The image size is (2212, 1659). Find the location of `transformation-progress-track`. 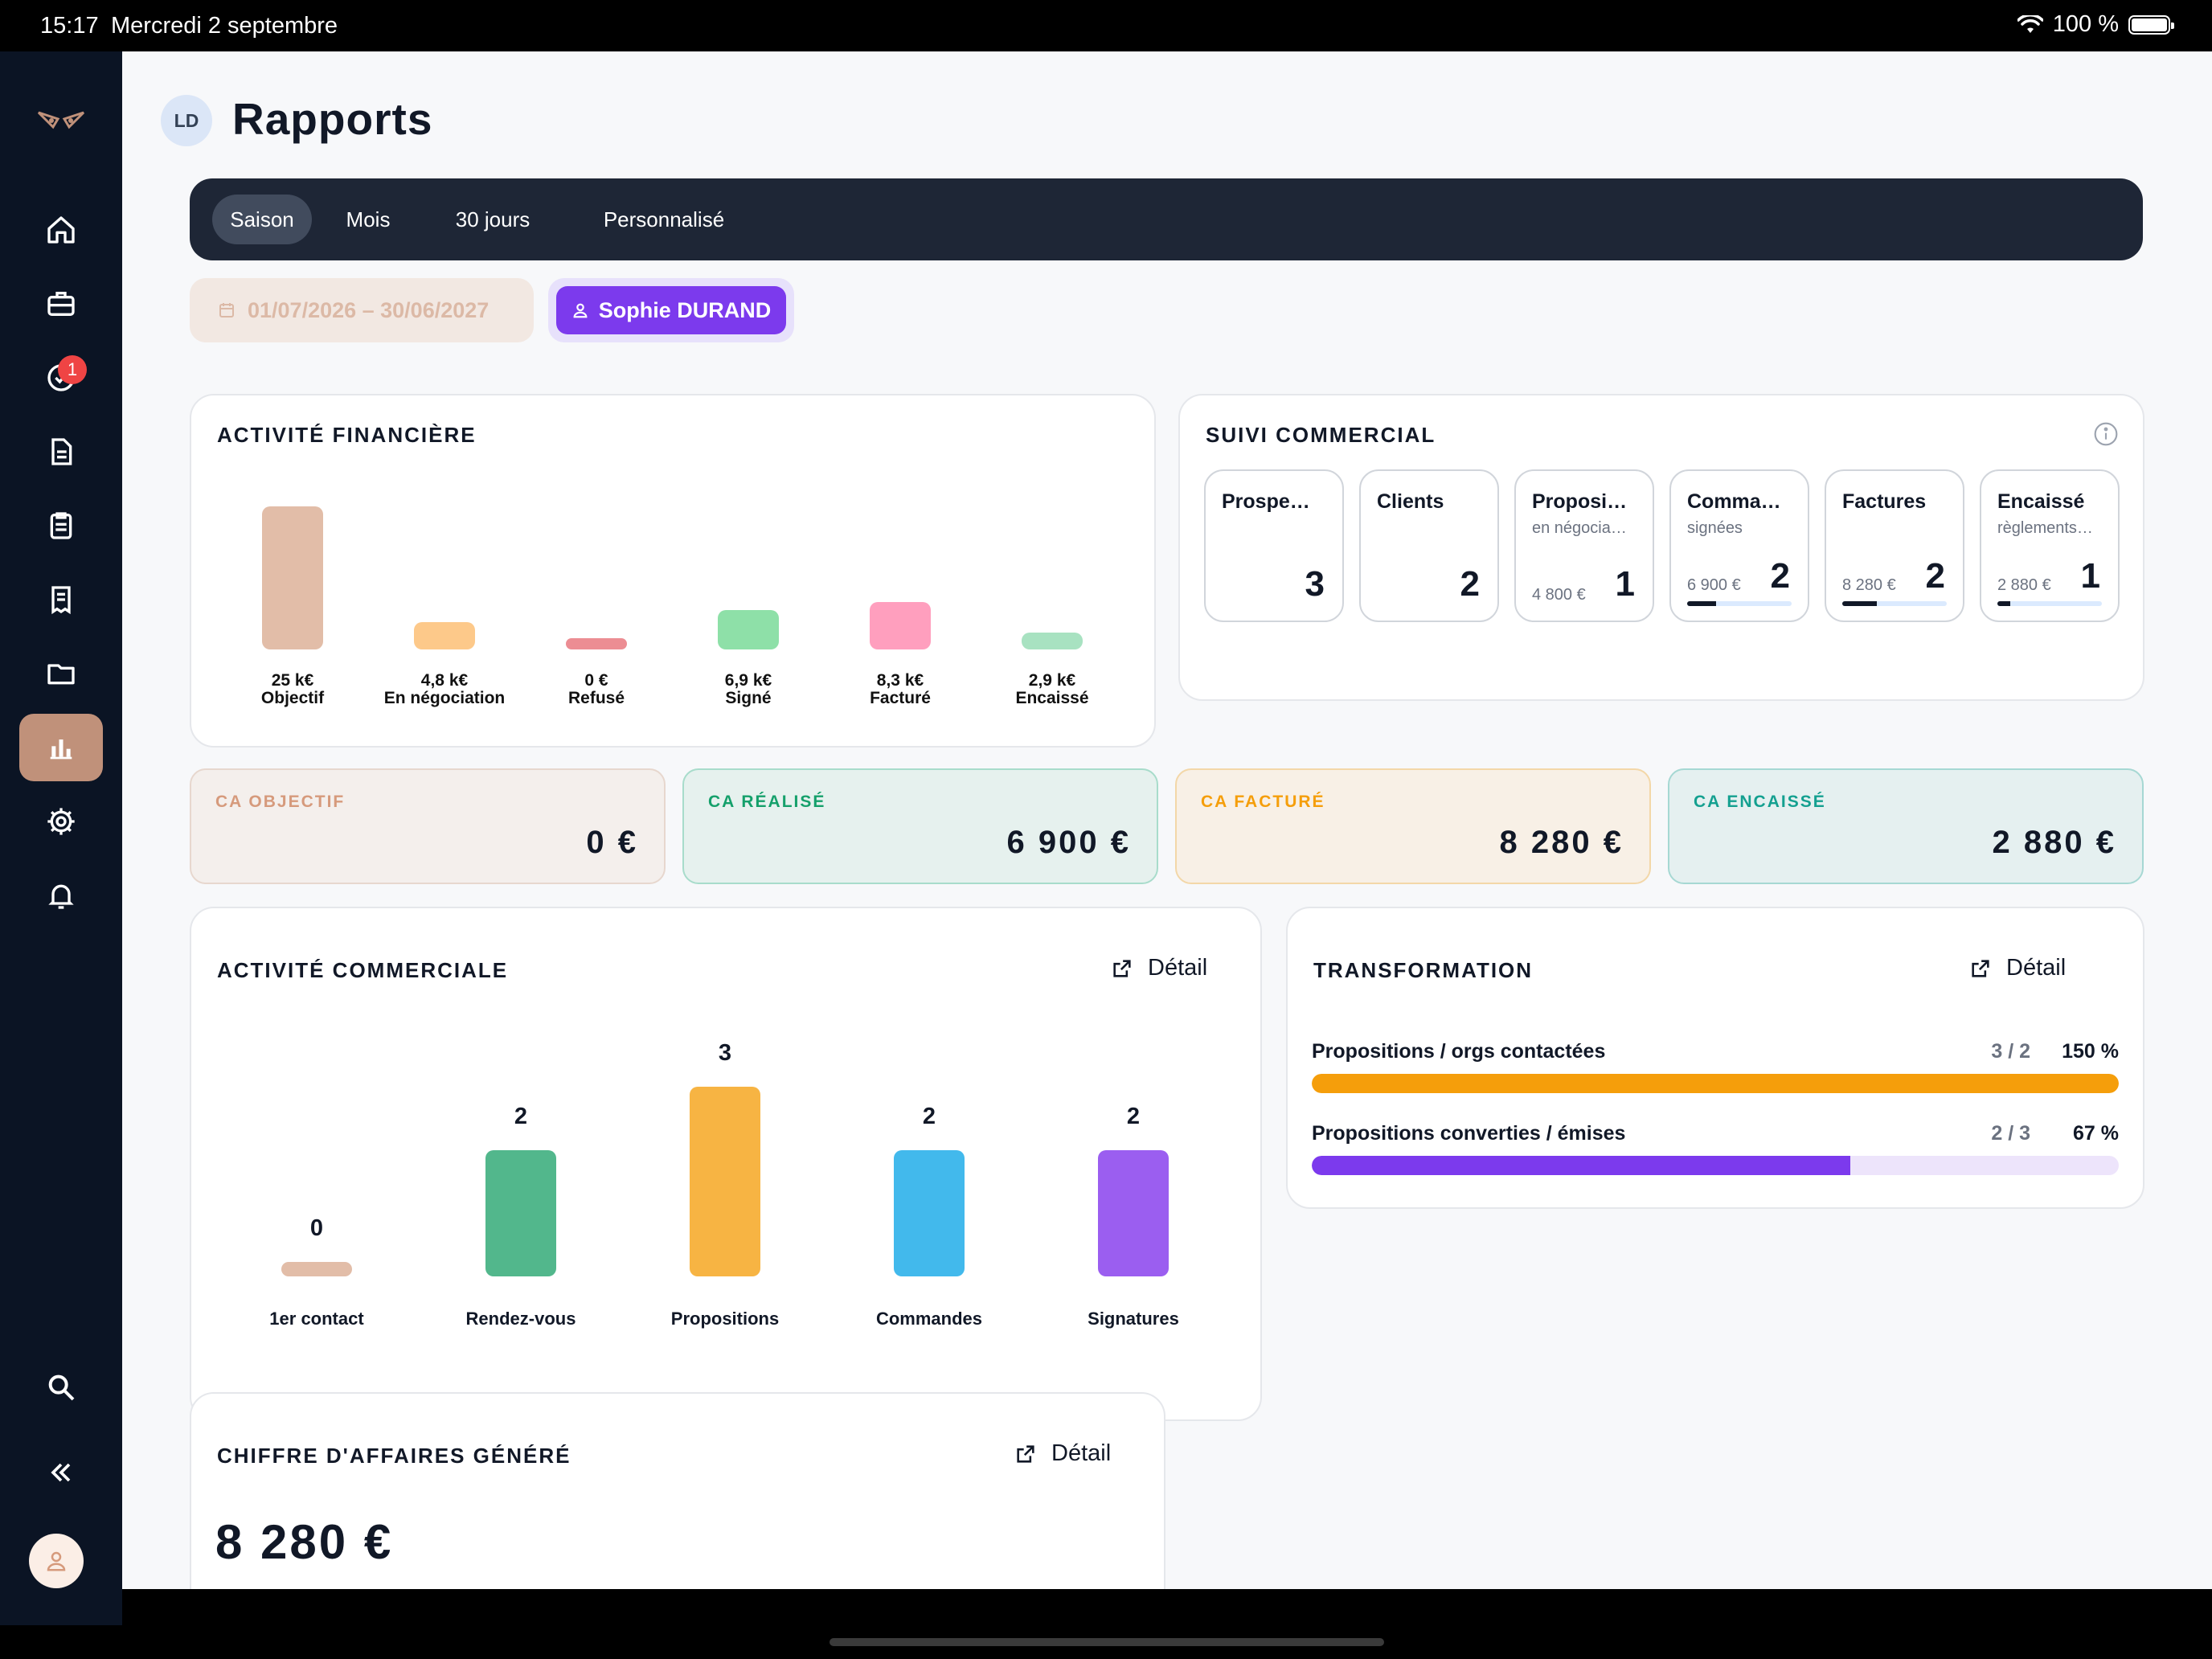

transformation-progress-track is located at coordinates (1715, 1083).